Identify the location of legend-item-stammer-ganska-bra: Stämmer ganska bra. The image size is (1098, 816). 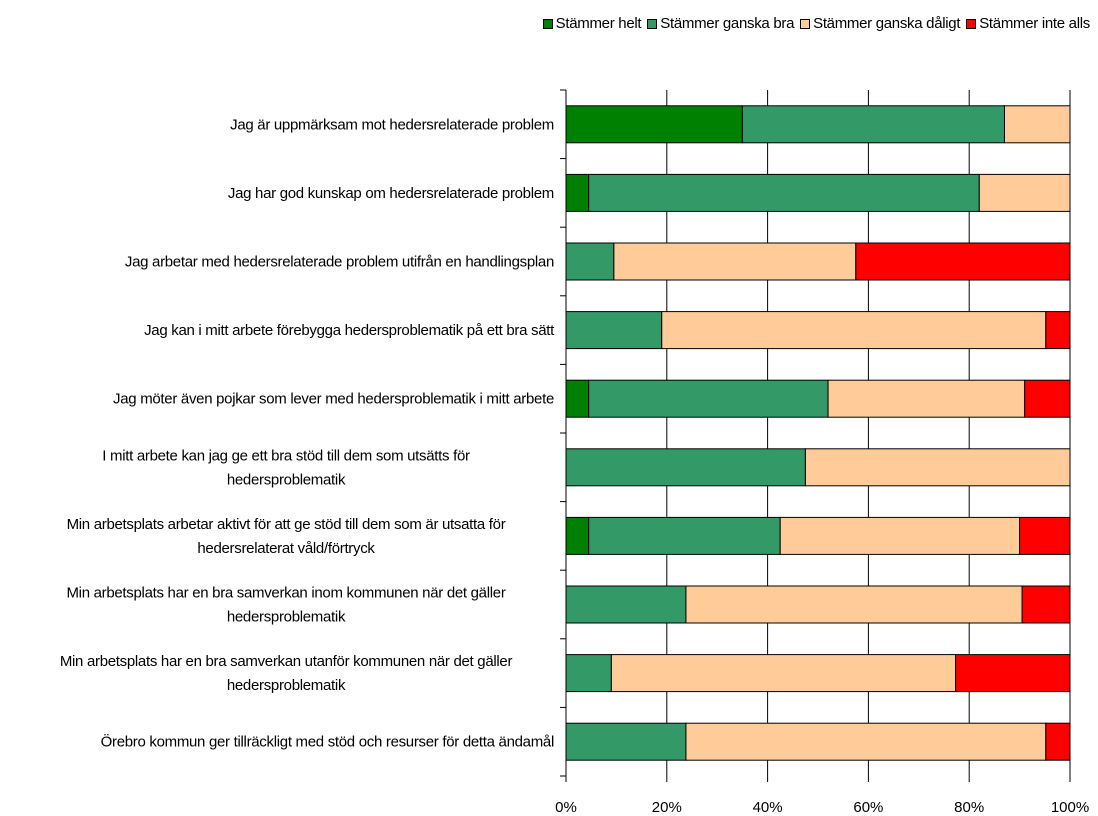
(720, 23).